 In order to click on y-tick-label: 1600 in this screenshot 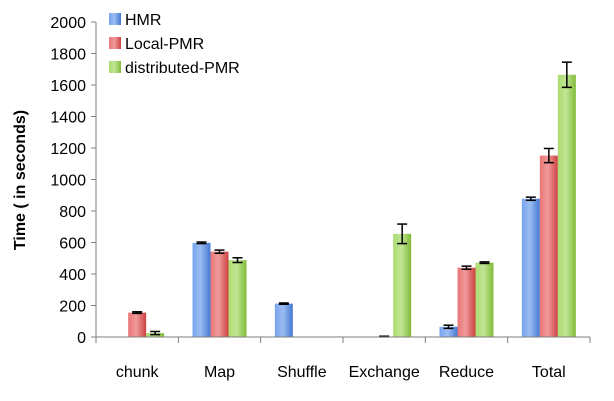, I will do `click(68, 86)`.